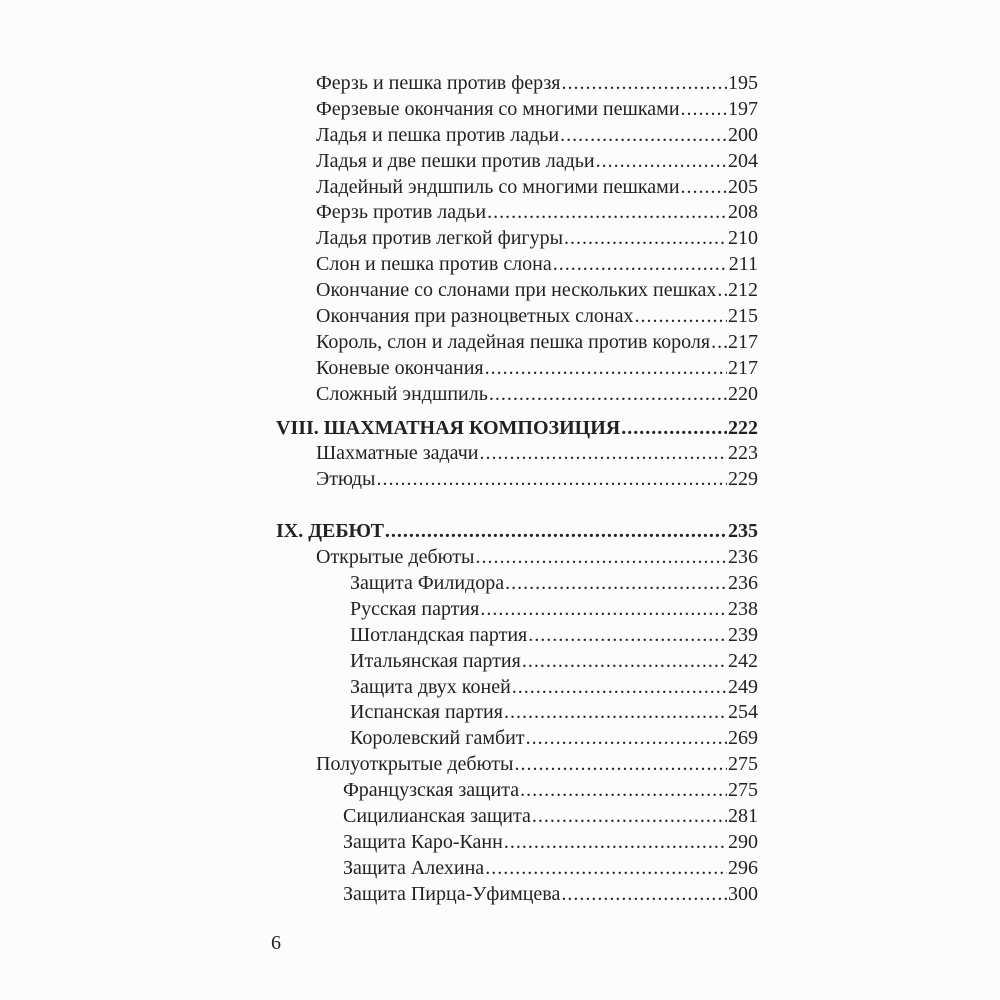 The height and width of the screenshot is (1000, 1000). What do you see at coordinates (452, 893) in the screenshot?
I see `entry-title: Защита Пирца-Уфимцева` at bounding box center [452, 893].